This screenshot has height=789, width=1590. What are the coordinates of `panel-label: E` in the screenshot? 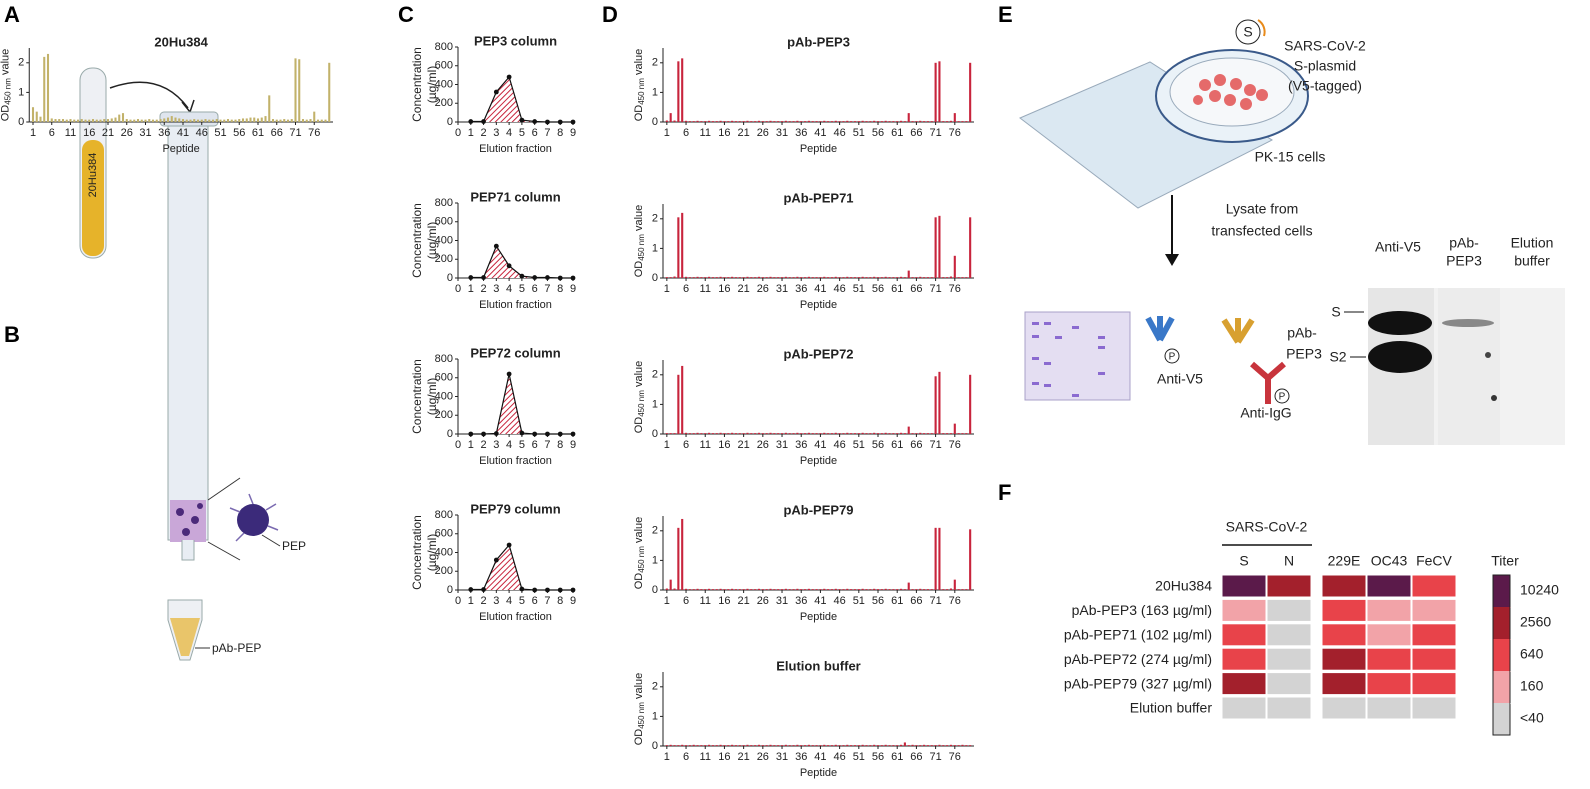 It's located at (1005, 14).